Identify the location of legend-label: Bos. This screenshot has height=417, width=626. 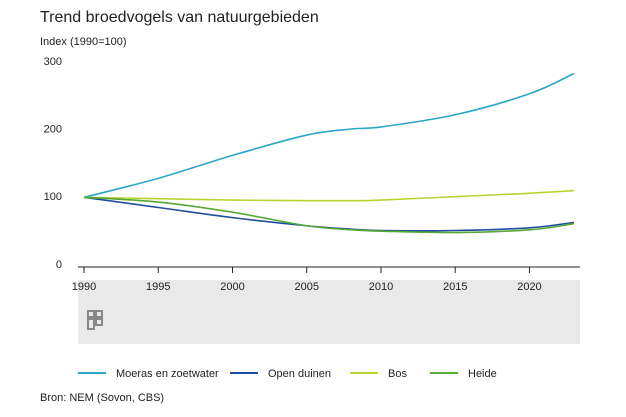
(397, 374).